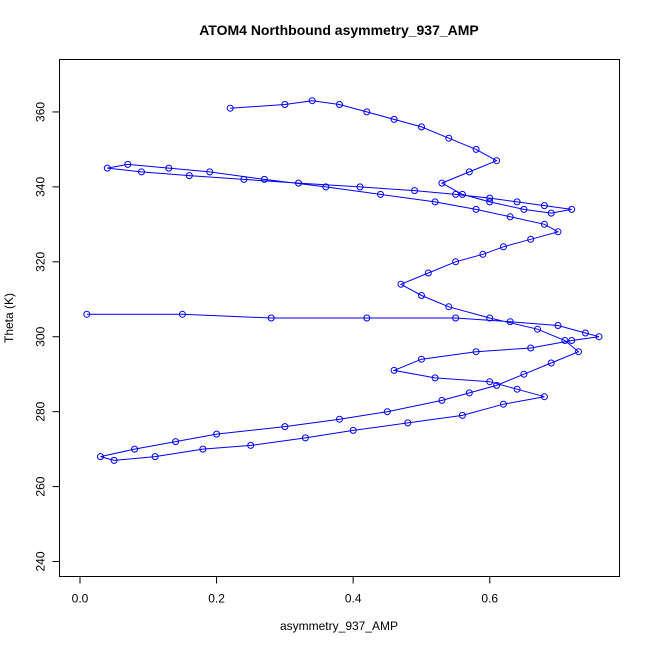 The height and width of the screenshot is (650, 650). I want to click on chart-title: ATOM4 Northbound asymmetry_937_AMP, so click(339, 30).